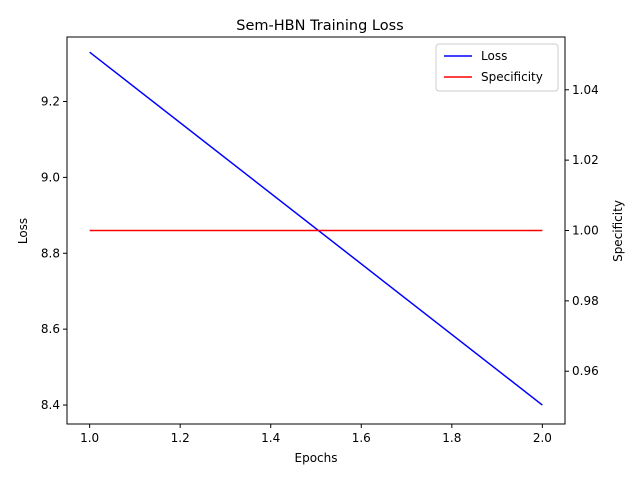  I want to click on legend-label-loss: Loss, so click(494, 56).